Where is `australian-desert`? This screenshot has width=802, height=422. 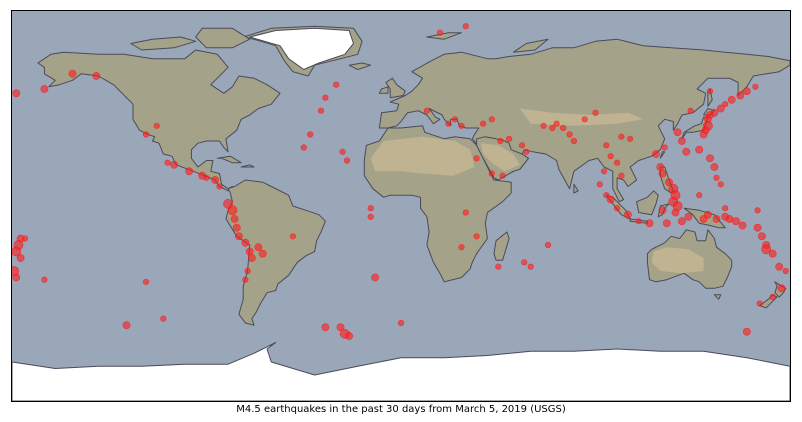 australian-desert is located at coordinates (677, 260).